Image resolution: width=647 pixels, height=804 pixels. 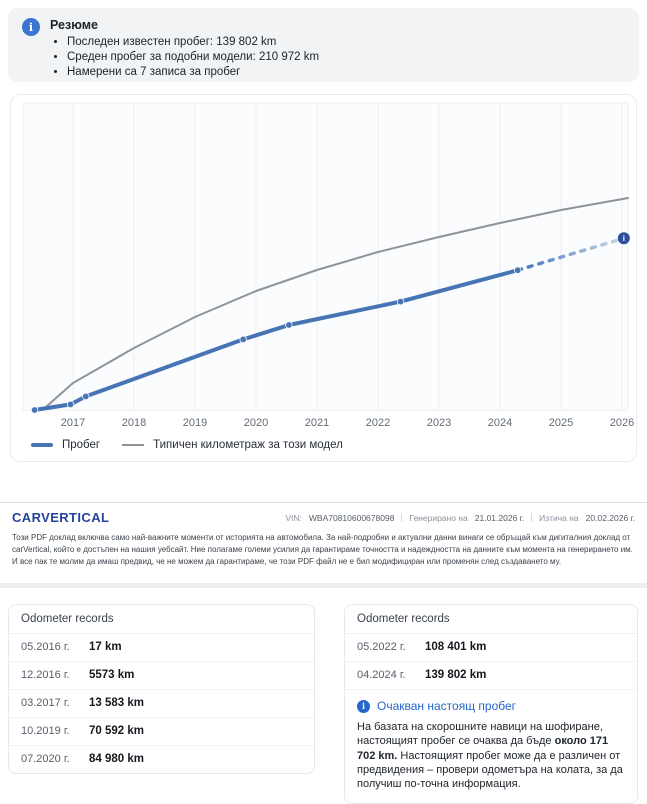 I want to click on record-value: 139 802 km, so click(x=456, y=675).